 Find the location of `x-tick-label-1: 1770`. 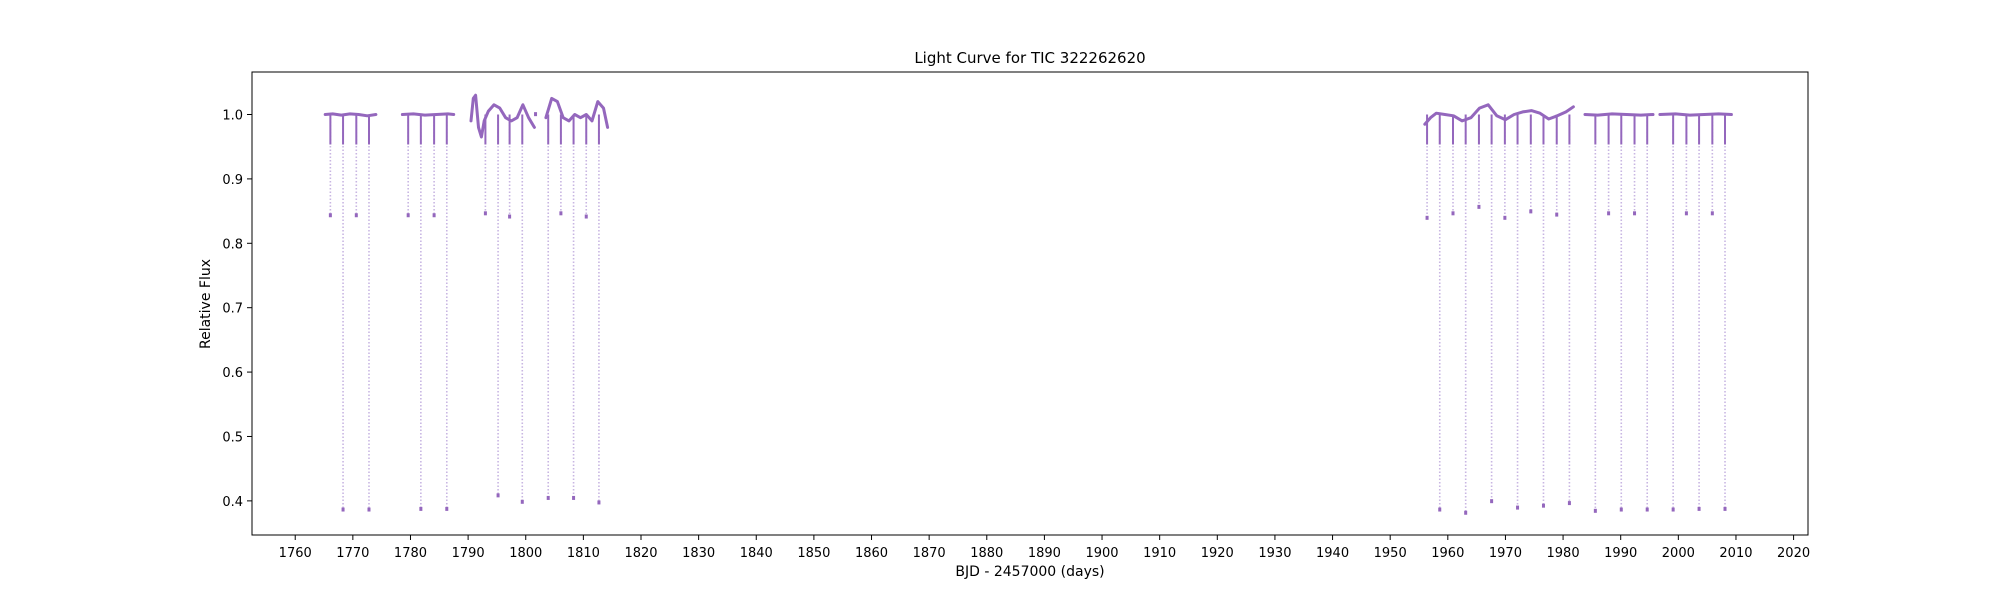

x-tick-label-1: 1770 is located at coordinates (352, 553).